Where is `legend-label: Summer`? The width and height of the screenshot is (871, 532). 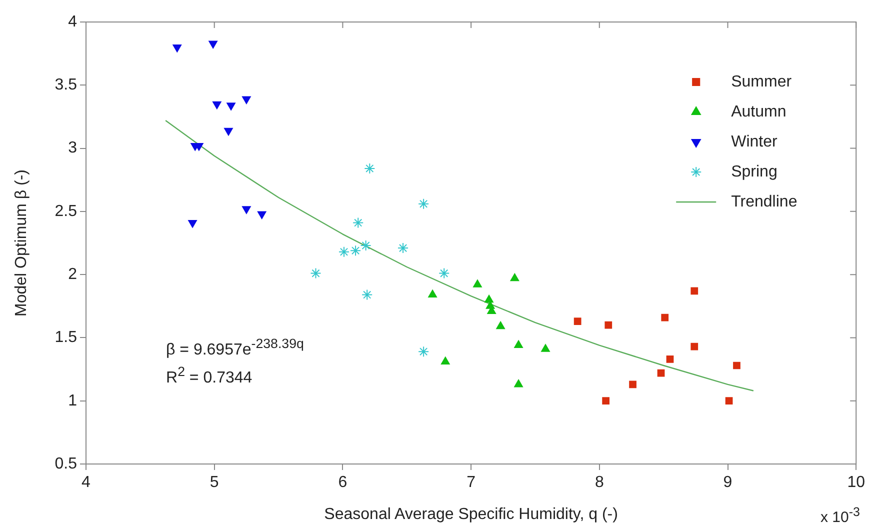 legend-label: Summer is located at coordinates (761, 81).